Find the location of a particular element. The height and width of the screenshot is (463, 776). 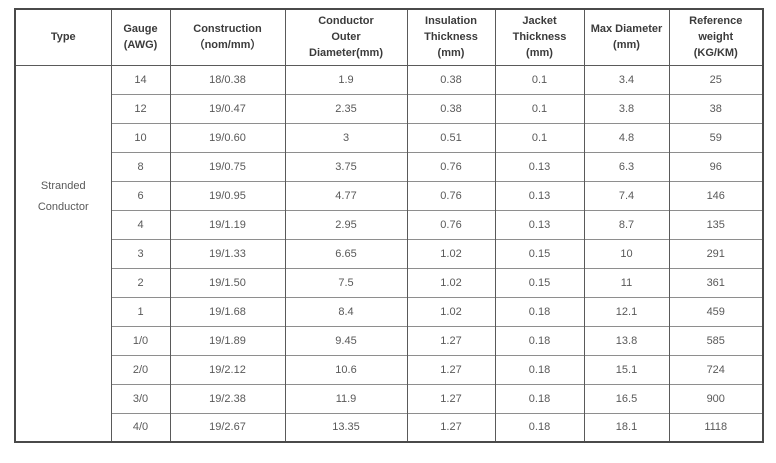

cell-conductor_outer_diameter: 3.75 is located at coordinates (345, 166).